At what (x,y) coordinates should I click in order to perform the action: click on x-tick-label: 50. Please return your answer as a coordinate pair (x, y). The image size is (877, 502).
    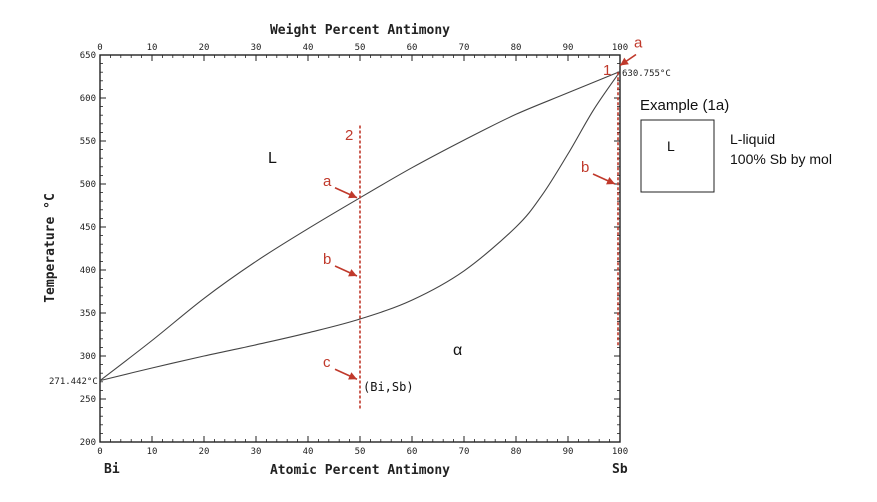
    Looking at the image, I should click on (360, 452).